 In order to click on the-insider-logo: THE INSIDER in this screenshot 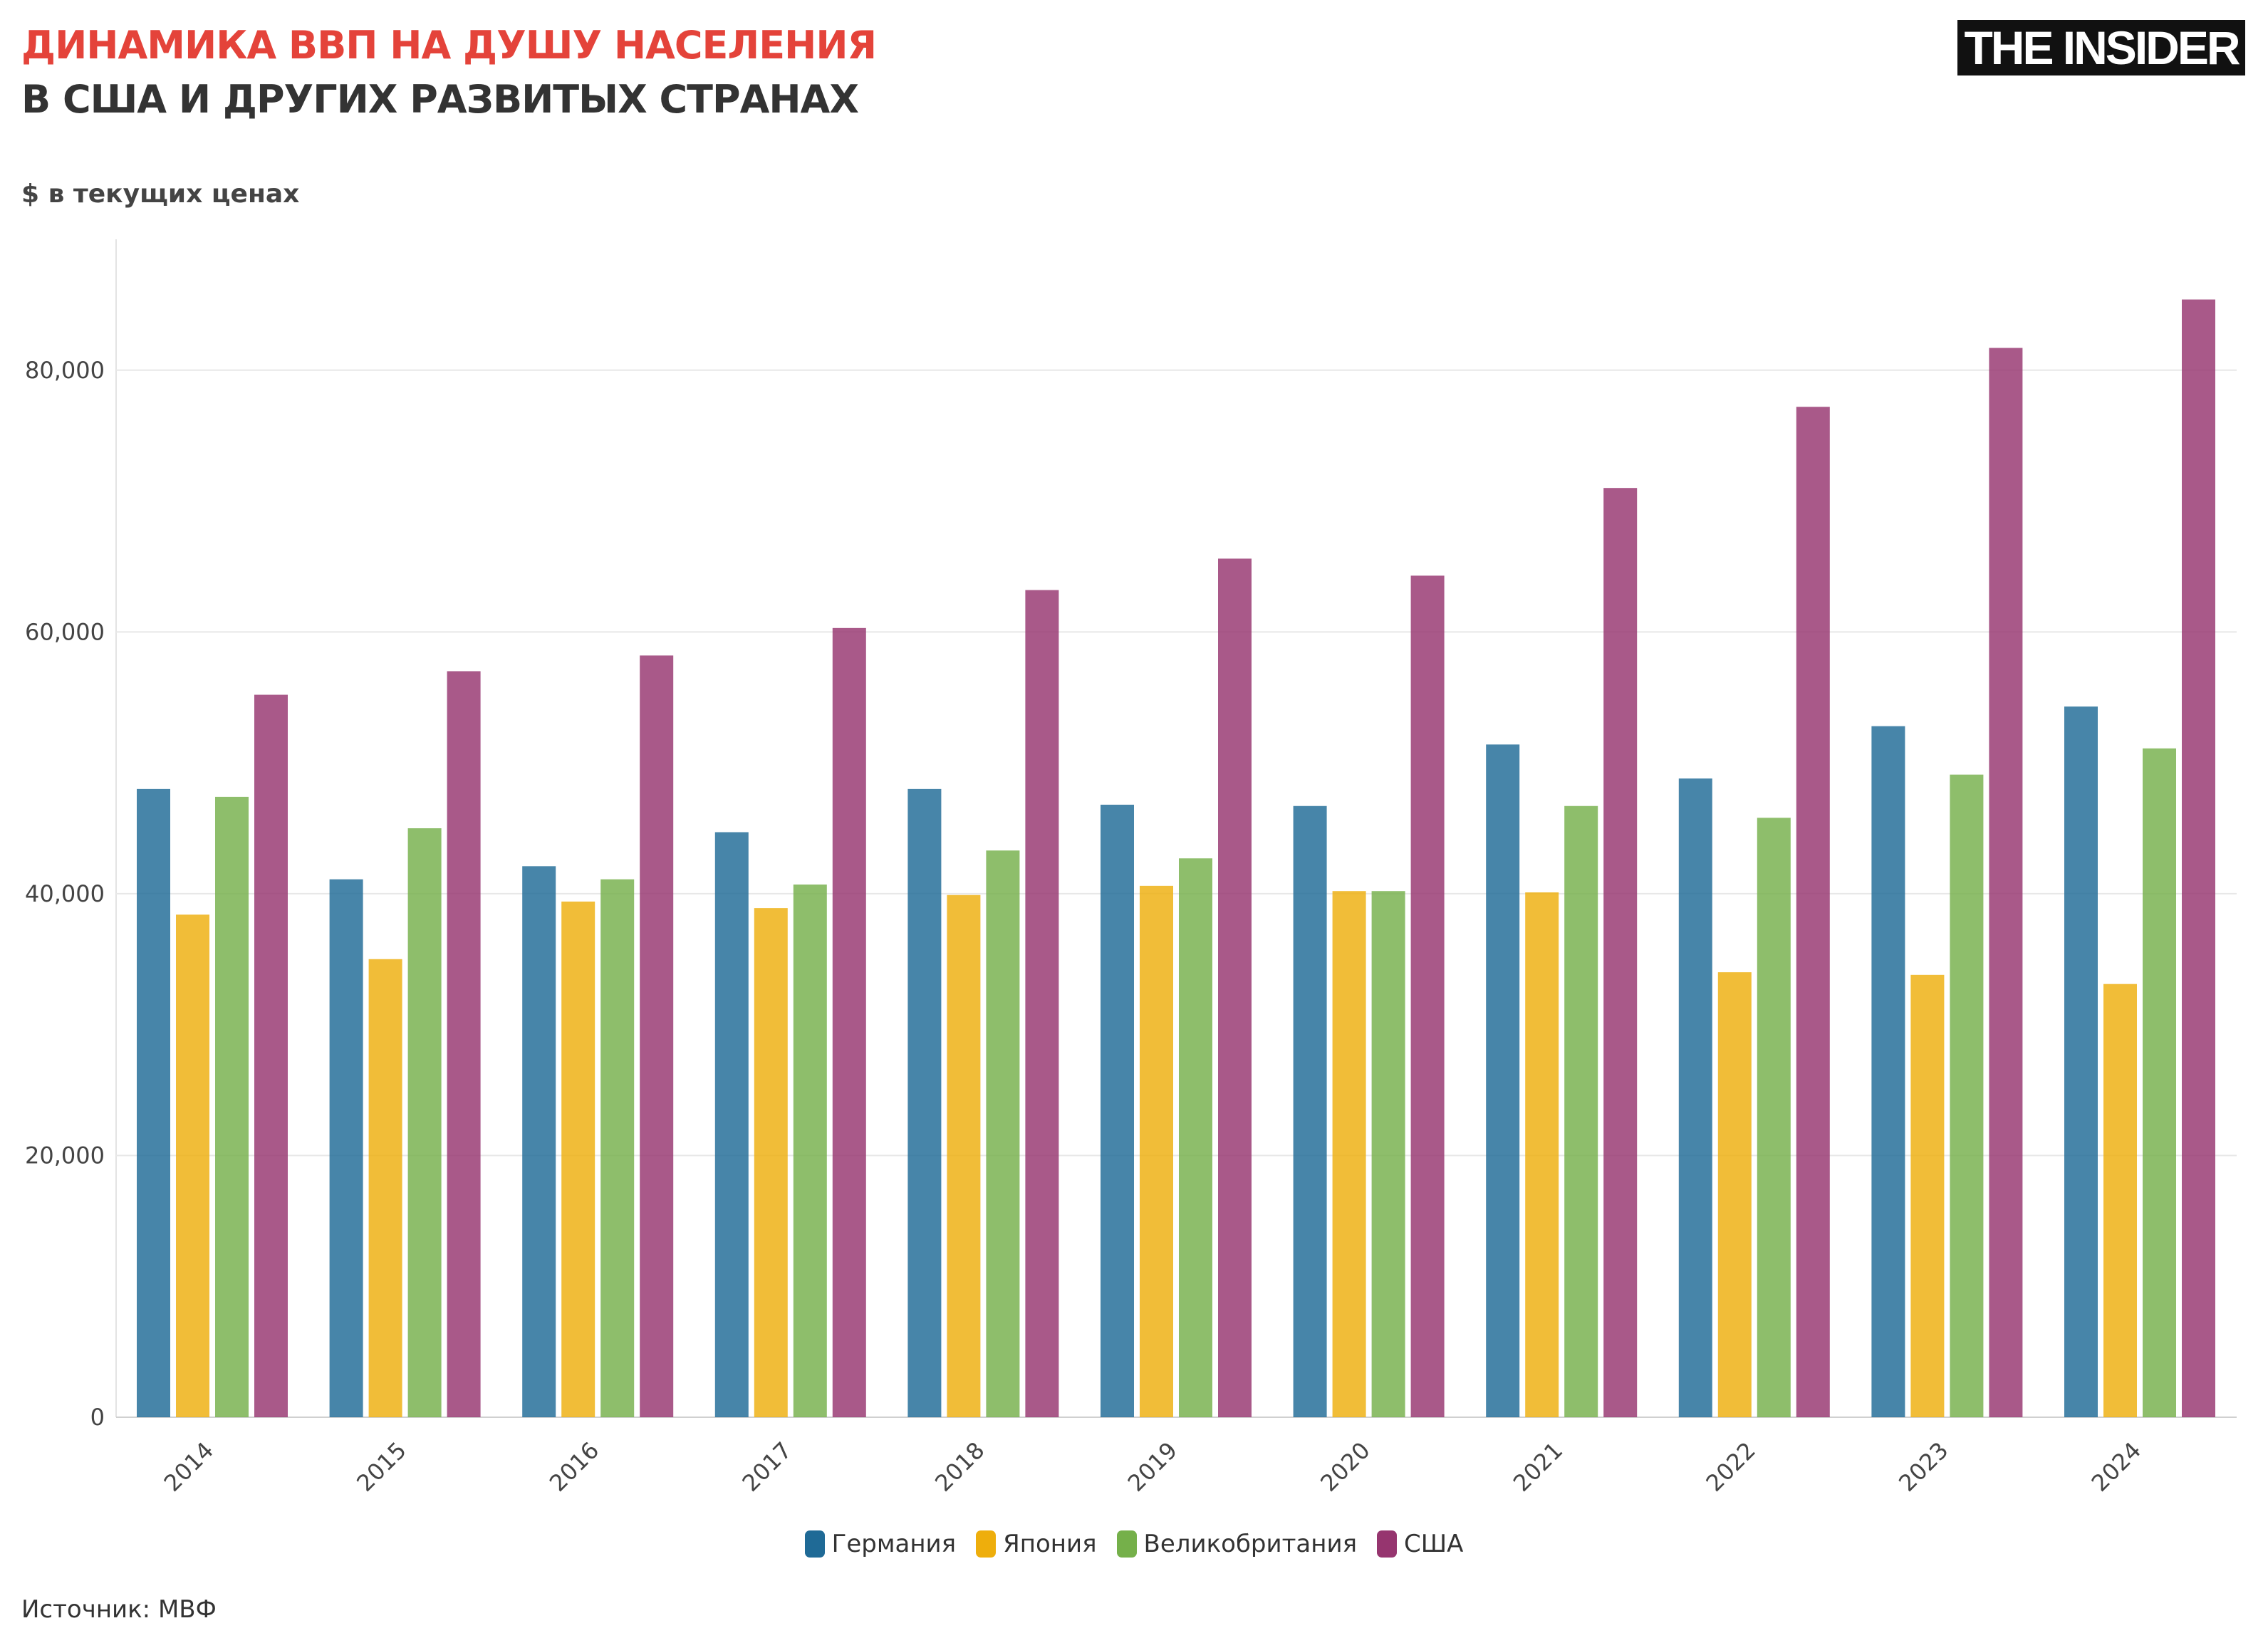, I will do `click(2101, 47)`.